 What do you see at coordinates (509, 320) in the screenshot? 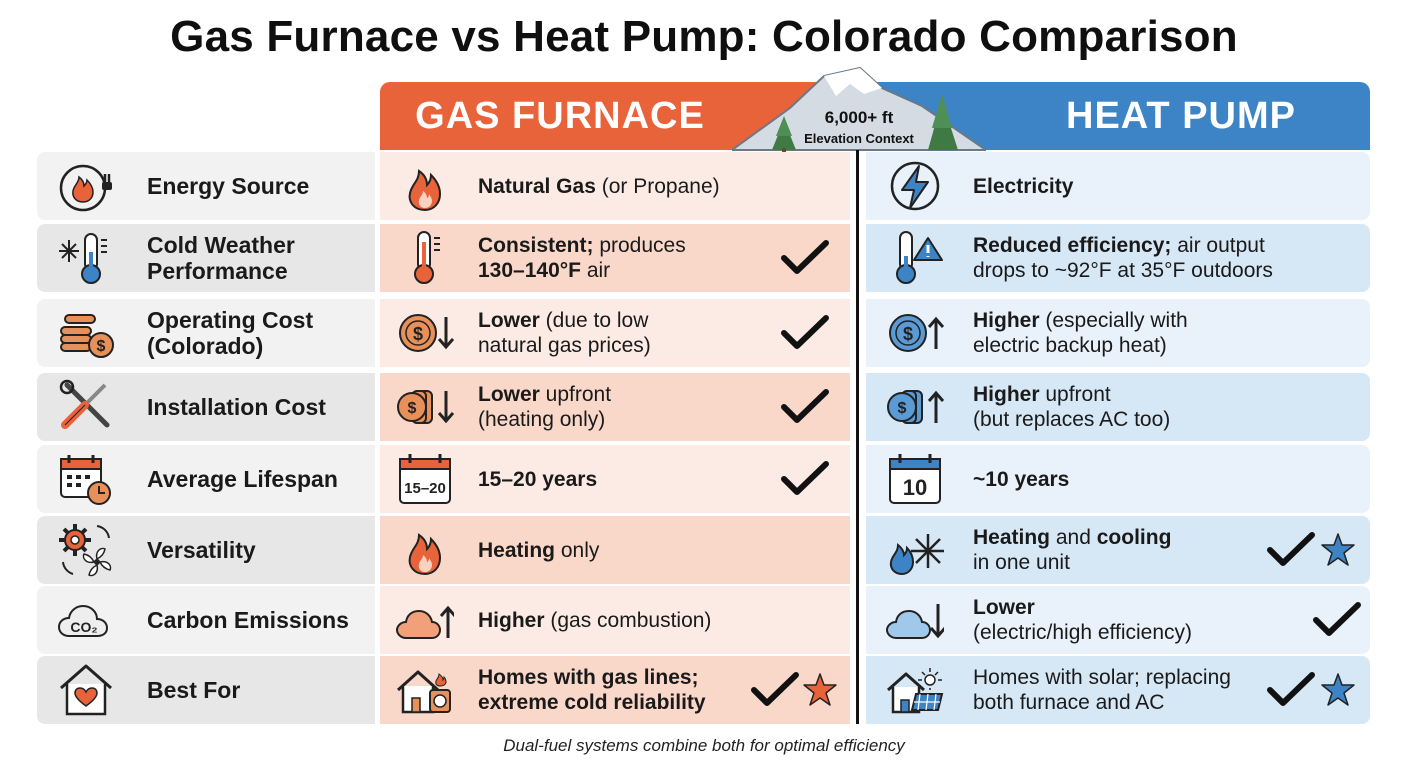
I see `gas-text-bold: Lower` at bounding box center [509, 320].